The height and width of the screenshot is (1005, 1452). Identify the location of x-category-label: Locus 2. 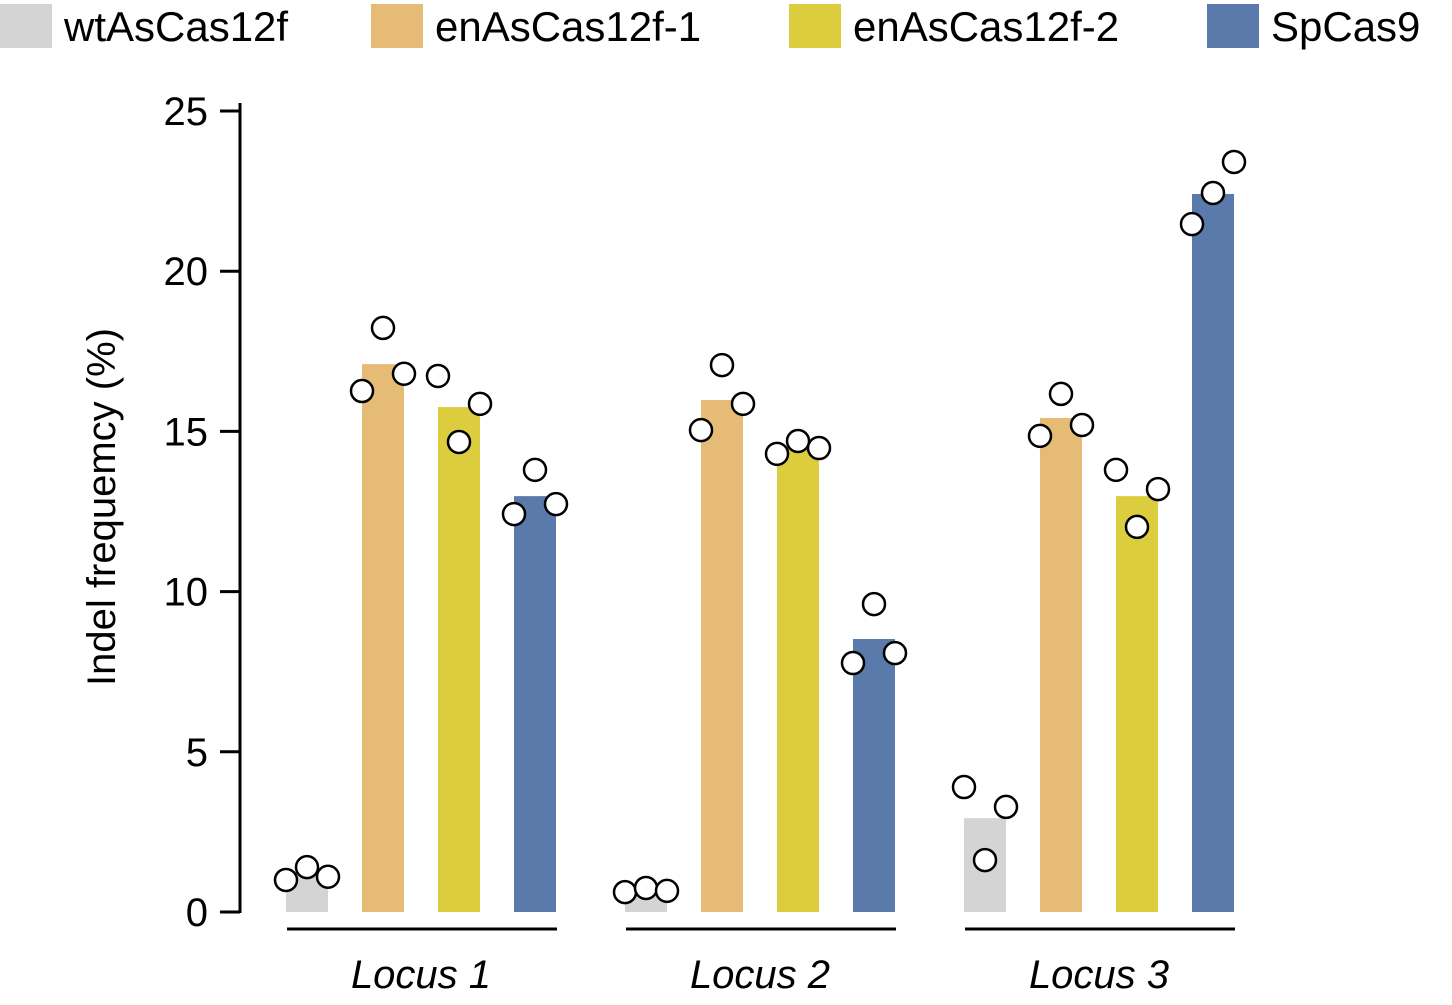
(760, 975).